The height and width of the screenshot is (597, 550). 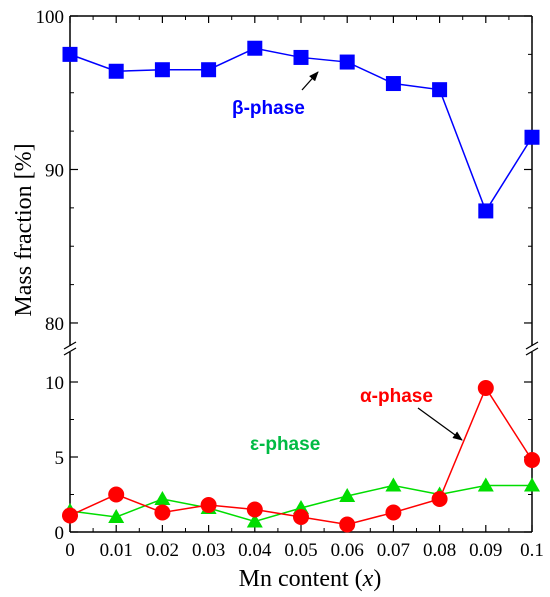 I want to click on x-tick-label: 0.05, so click(x=300, y=550).